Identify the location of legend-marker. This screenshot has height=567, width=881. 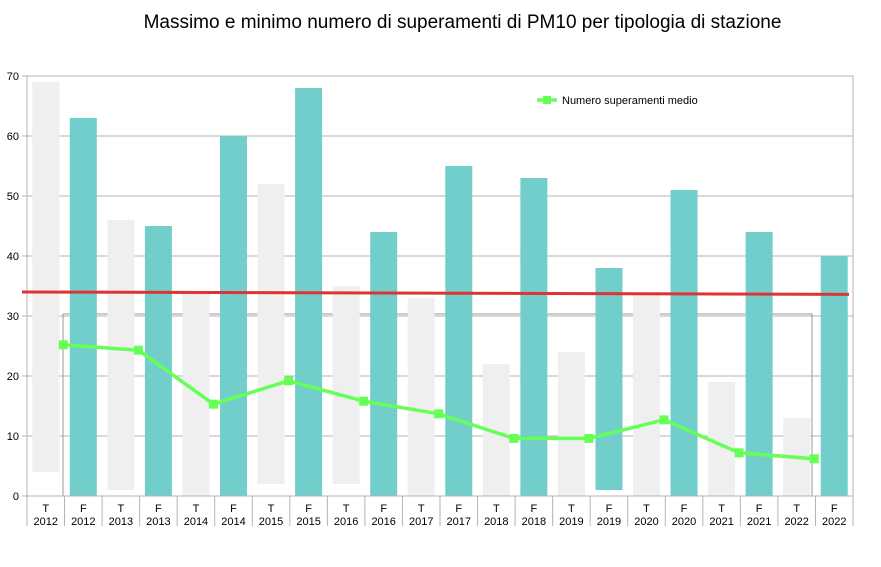
(547, 100).